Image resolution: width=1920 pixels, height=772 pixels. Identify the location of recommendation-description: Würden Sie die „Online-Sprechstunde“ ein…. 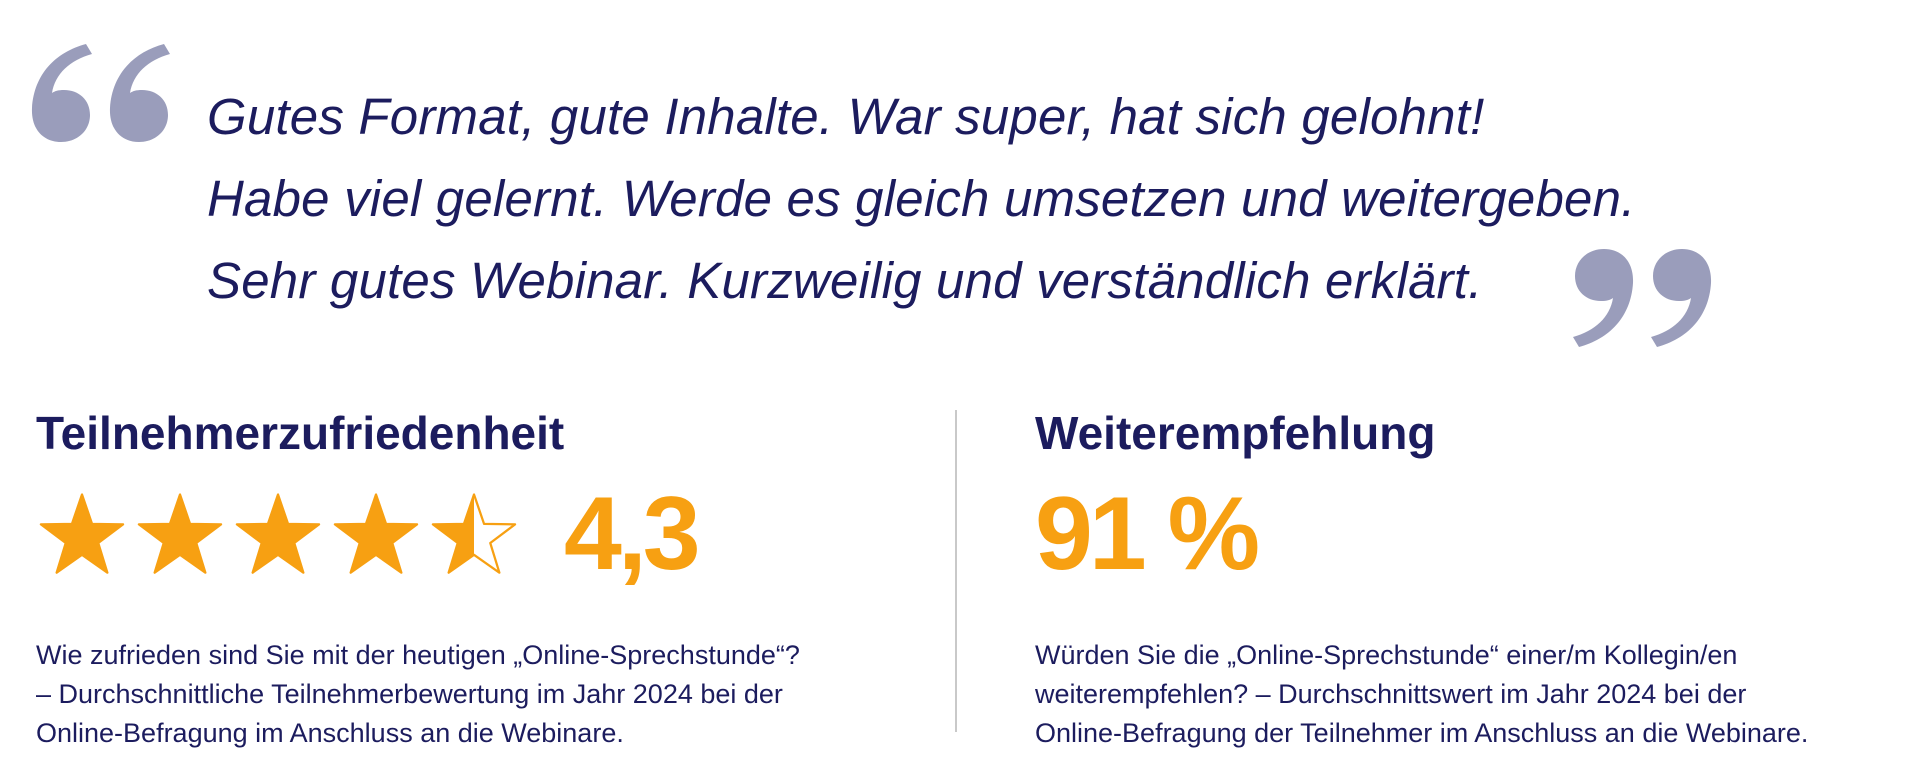
(1475, 694).